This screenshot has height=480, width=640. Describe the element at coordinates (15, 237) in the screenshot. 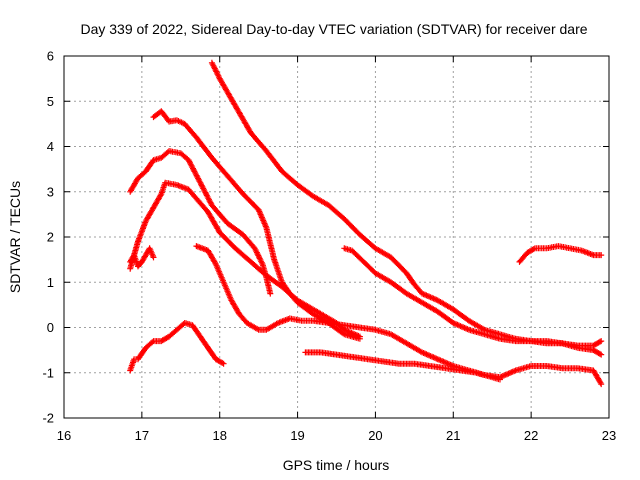

I see `y-axis-label: SDTVAR / TECUs` at that location.